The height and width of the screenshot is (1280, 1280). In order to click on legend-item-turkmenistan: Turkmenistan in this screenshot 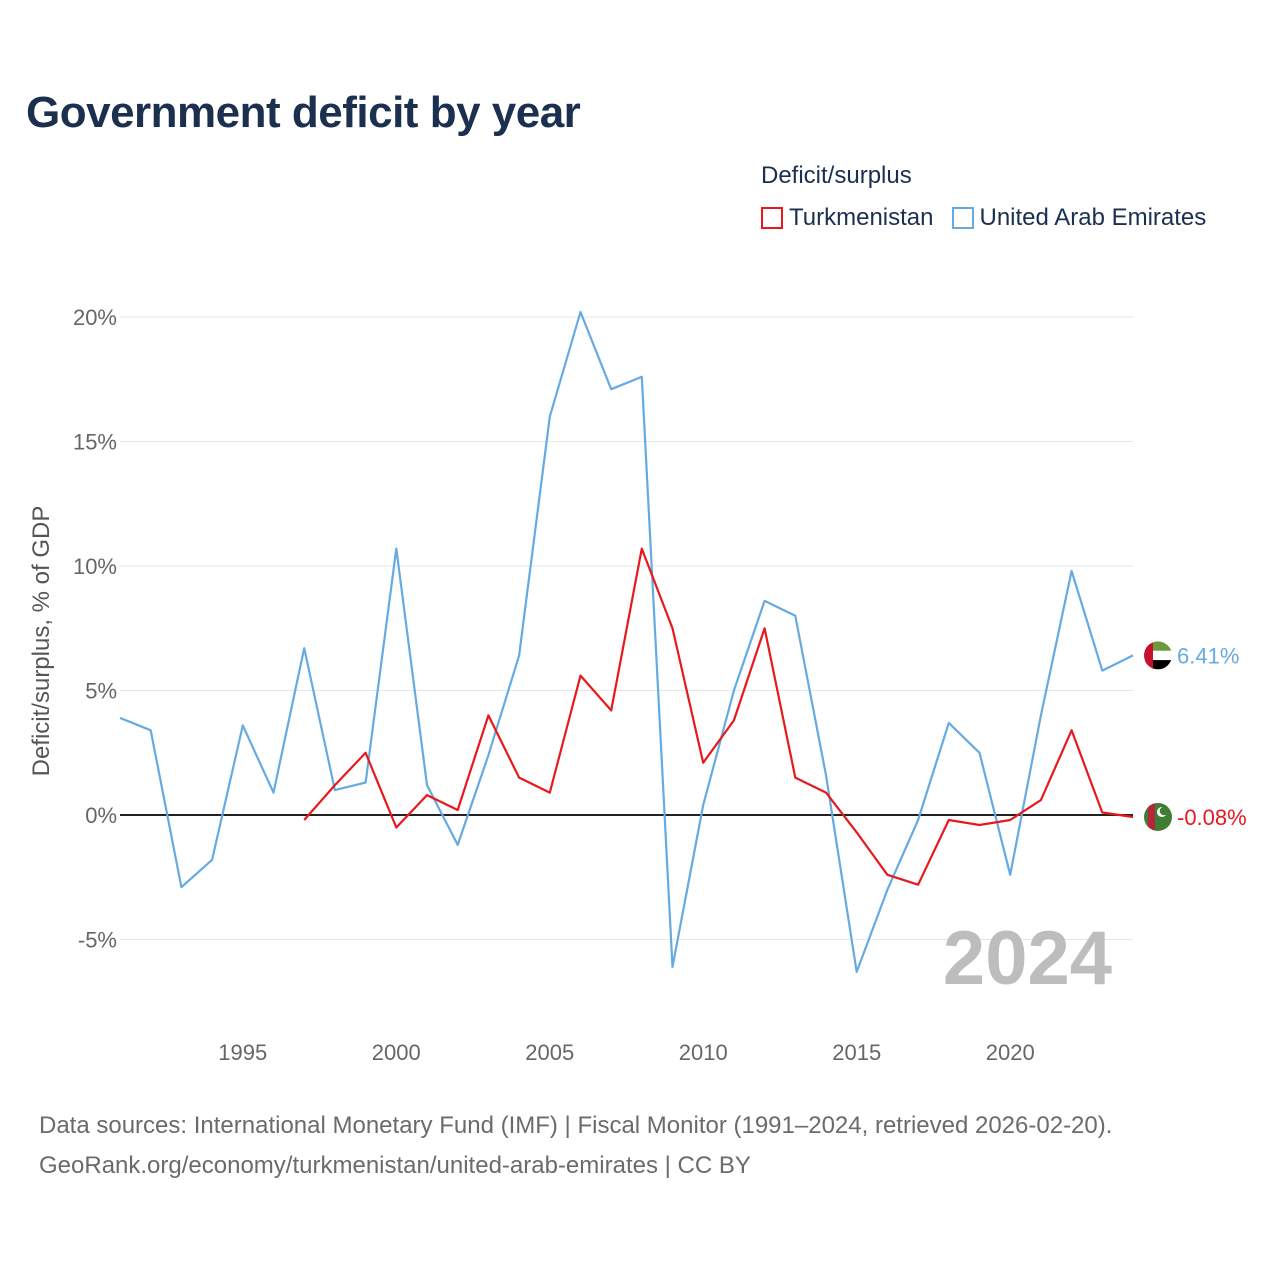, I will do `click(847, 218)`.